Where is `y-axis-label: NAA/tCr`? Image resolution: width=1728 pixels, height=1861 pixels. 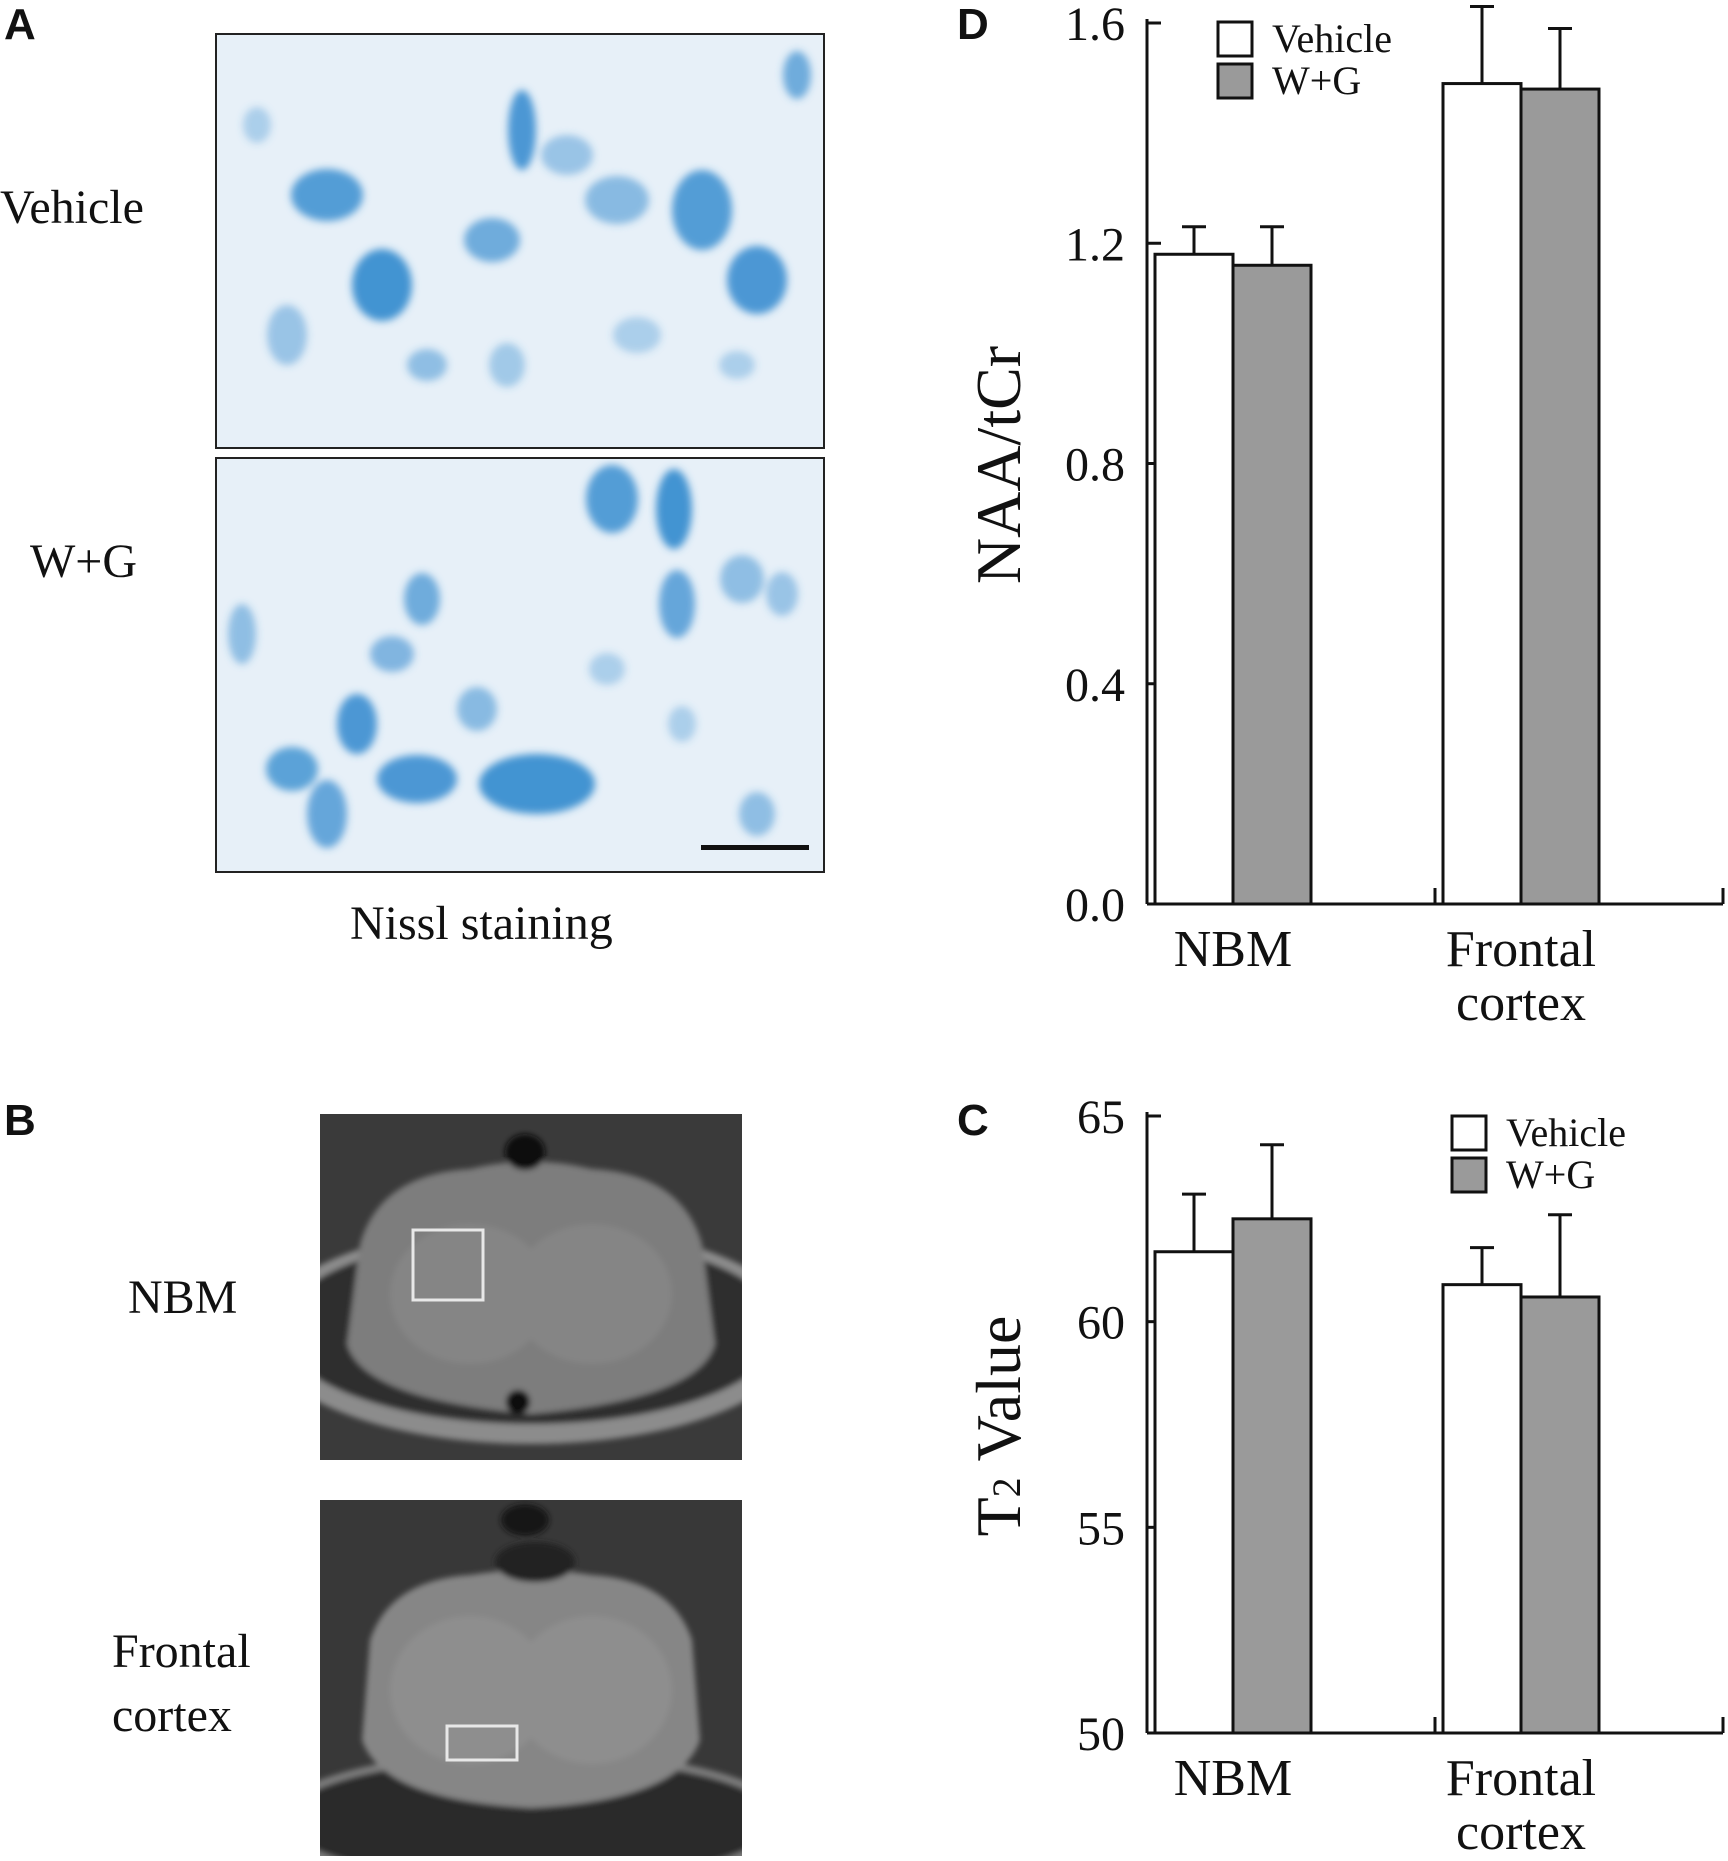 y-axis-label: NAA/tCr is located at coordinates (998, 465).